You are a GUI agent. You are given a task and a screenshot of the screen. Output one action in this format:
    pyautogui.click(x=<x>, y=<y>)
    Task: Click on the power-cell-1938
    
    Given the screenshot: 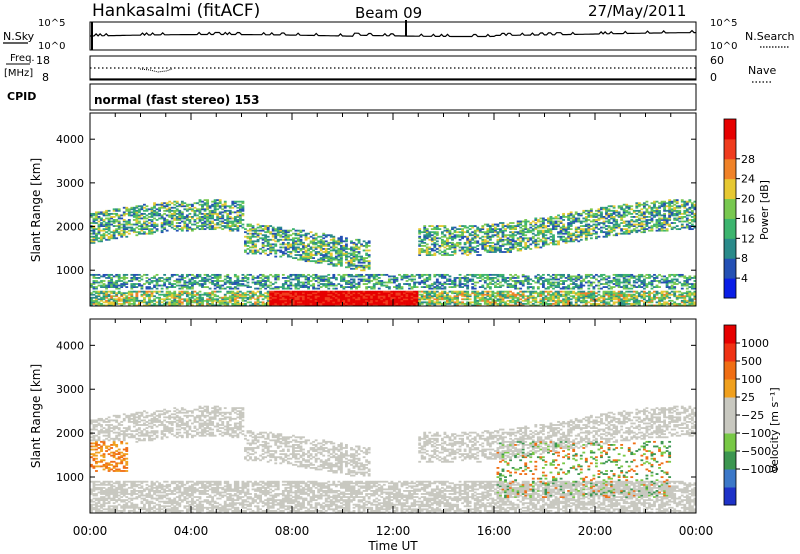 What is the action you would take?
    pyautogui.click(x=286, y=236)
    